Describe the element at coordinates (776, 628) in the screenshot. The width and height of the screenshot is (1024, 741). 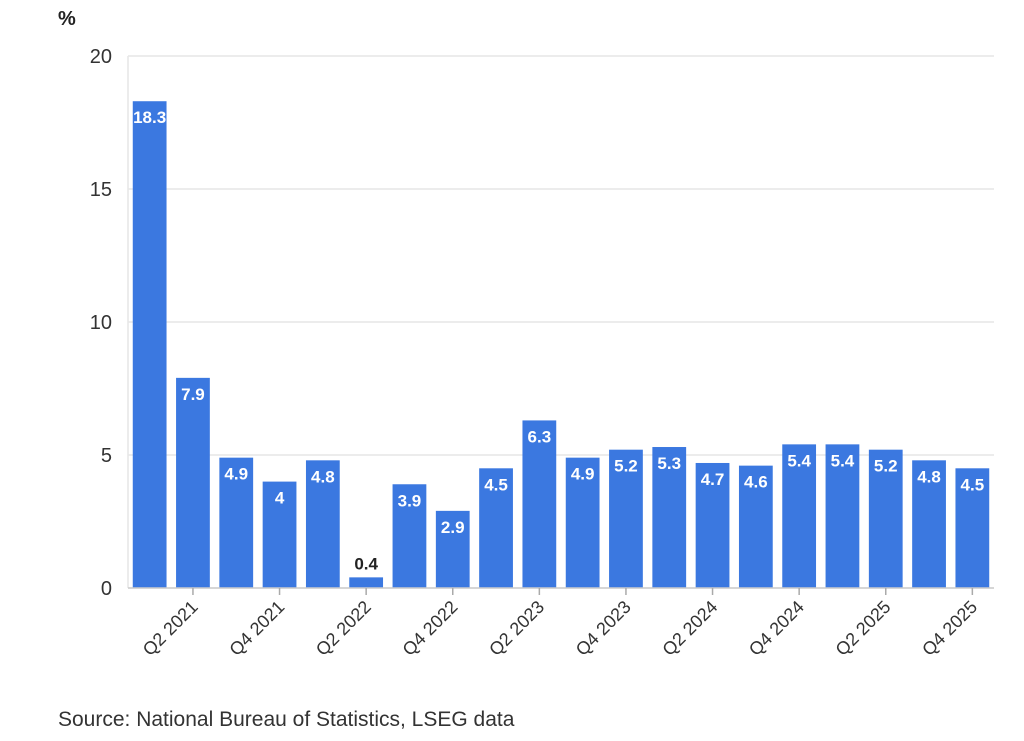
I see `x-tick-label: Q4 2024` at that location.